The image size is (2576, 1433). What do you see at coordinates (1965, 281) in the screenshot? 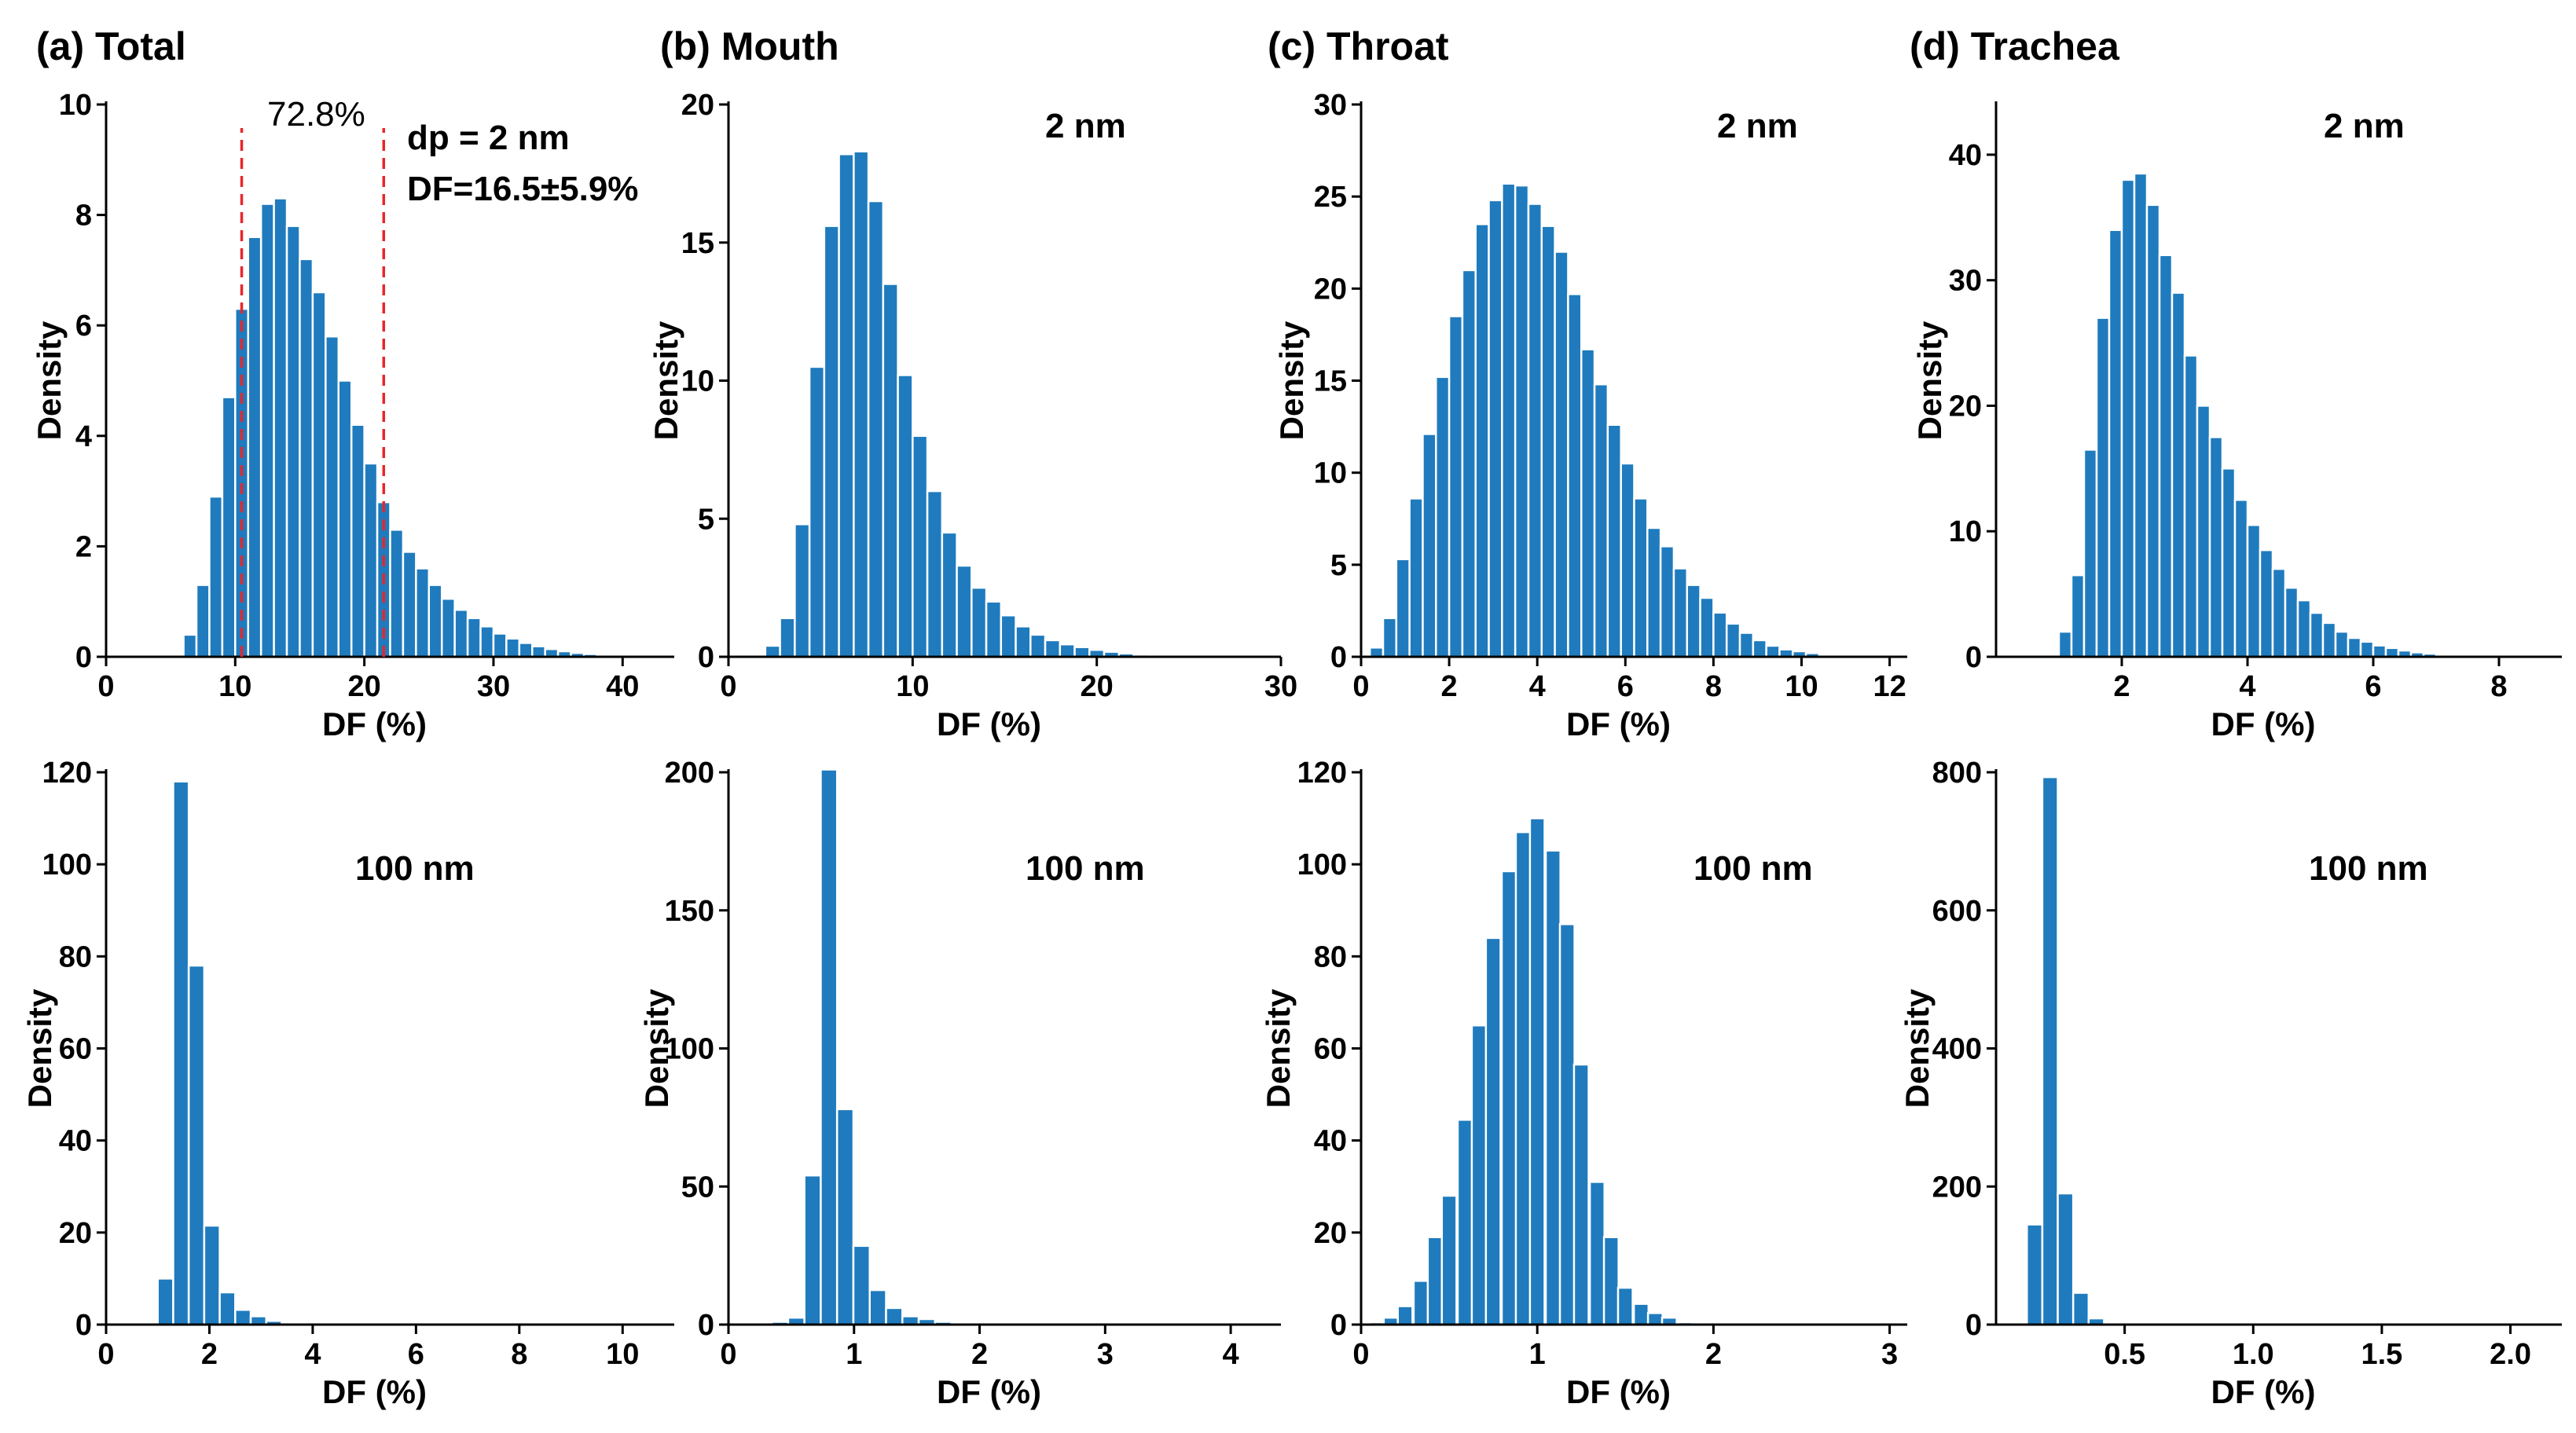
I see `y-tick-label: 30` at bounding box center [1965, 281].